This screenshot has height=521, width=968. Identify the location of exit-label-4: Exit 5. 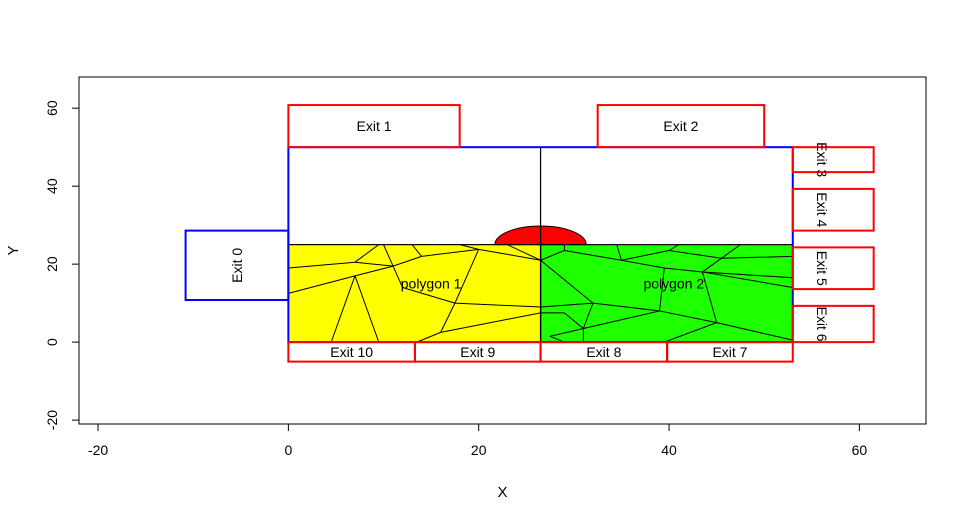
(822, 268).